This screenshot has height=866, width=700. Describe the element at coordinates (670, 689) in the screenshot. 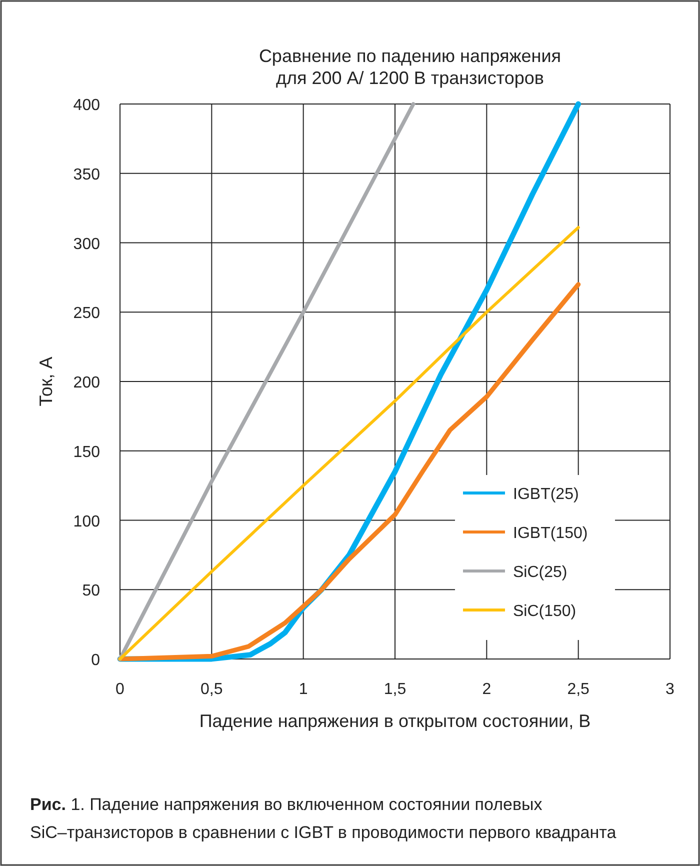

I see `x-tick-label: 3` at that location.